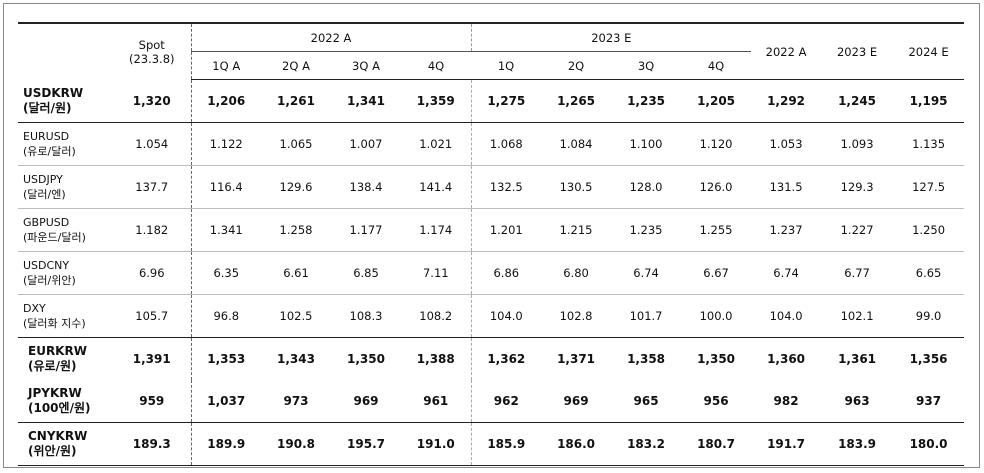  I want to click on table-cell: 6.85, so click(366, 273).